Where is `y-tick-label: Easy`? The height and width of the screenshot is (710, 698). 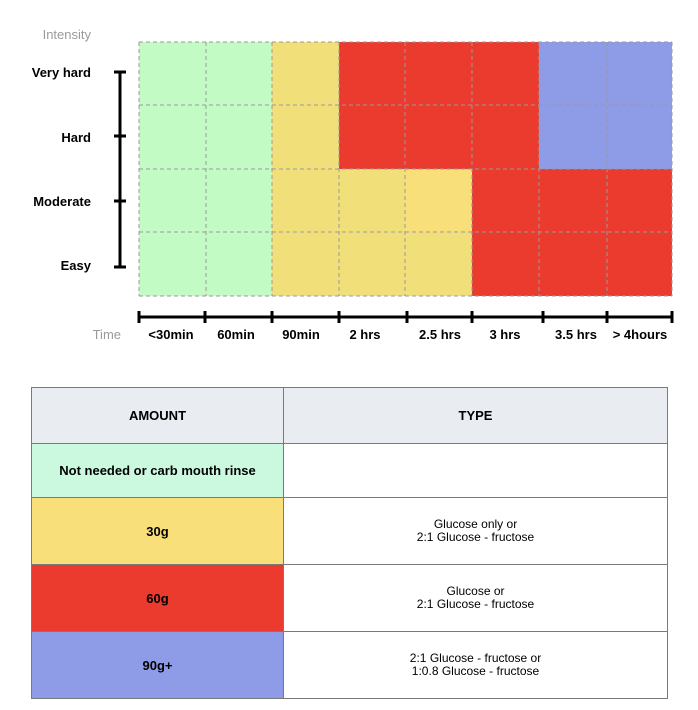
y-tick-label: Easy is located at coordinates (76, 265).